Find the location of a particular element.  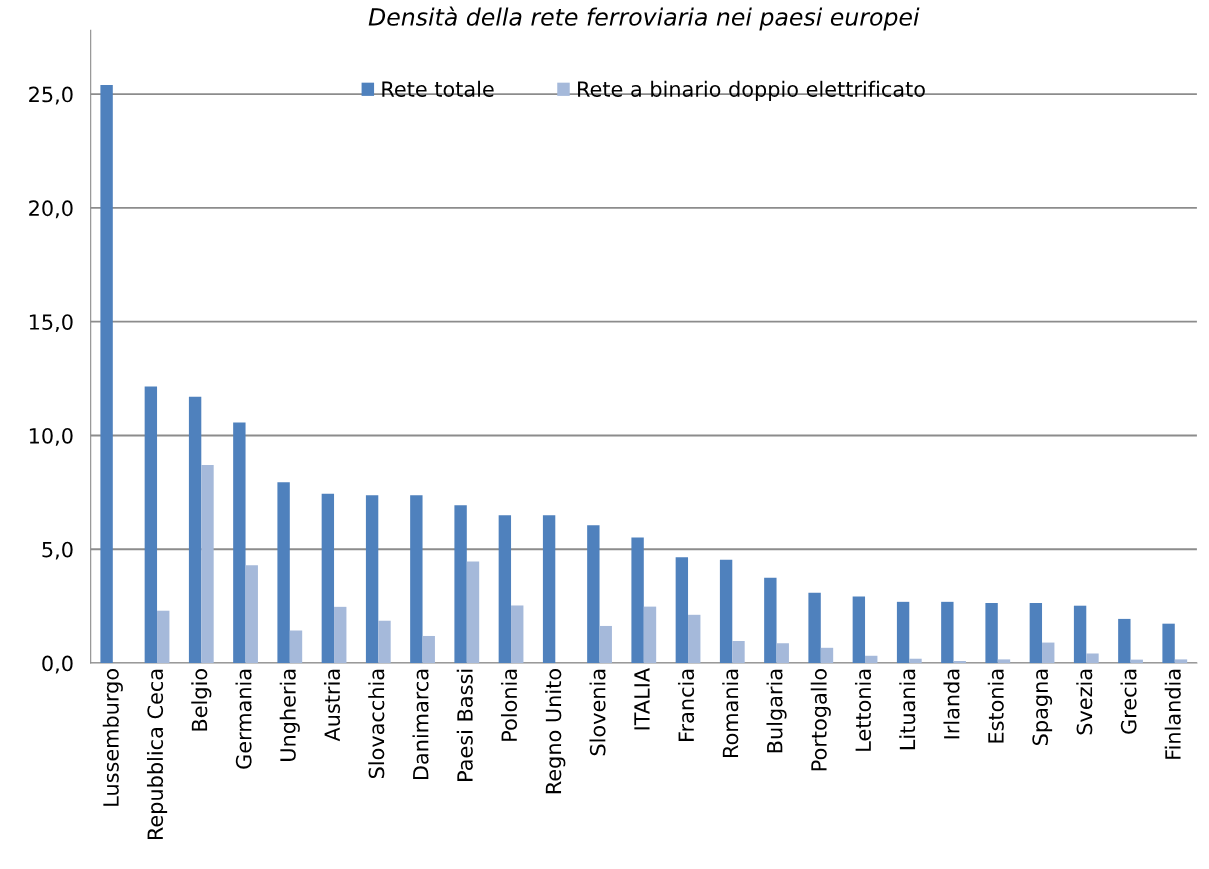

x-tick-label: Polonia is located at coordinates (509, 705).